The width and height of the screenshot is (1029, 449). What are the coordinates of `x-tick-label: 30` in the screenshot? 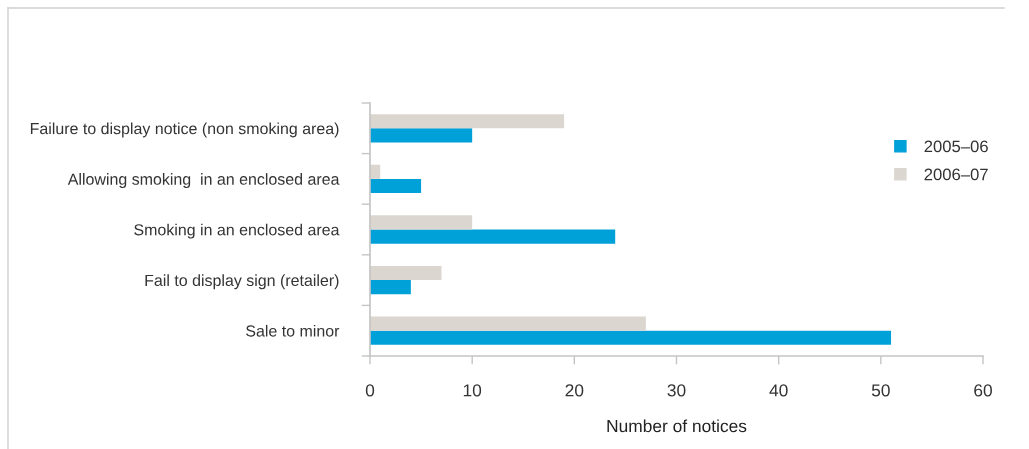 It's located at (676, 390).